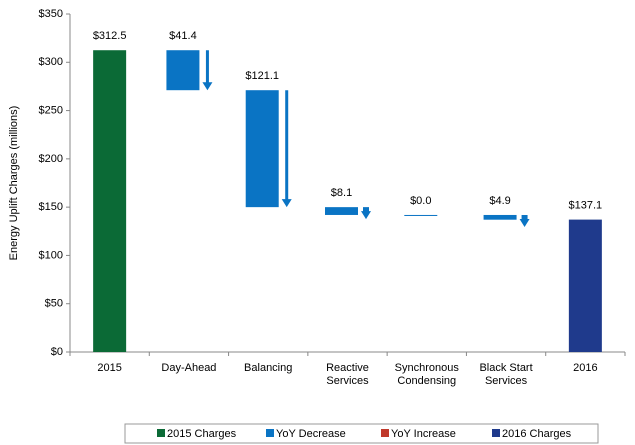  I want to click on y-tick-label: $50, so click(54, 304).